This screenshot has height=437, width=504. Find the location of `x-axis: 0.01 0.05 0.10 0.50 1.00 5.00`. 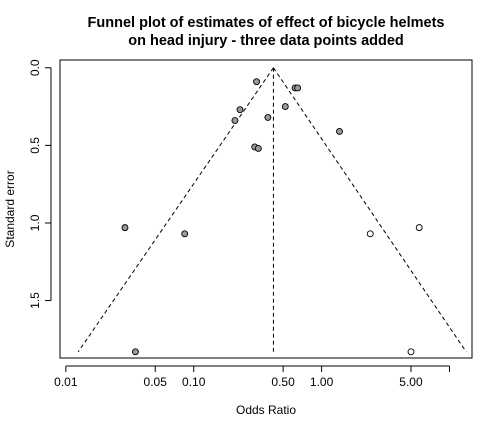

x-axis: 0.01 0.05 0.10 0.50 1.00 5.00 is located at coordinates (252, 377).